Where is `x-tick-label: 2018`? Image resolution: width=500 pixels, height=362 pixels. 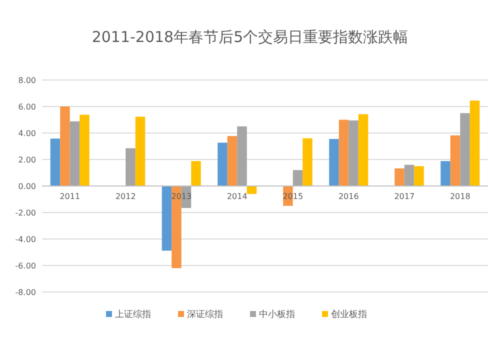
x-tick-label: 2018 is located at coordinates (460, 196).